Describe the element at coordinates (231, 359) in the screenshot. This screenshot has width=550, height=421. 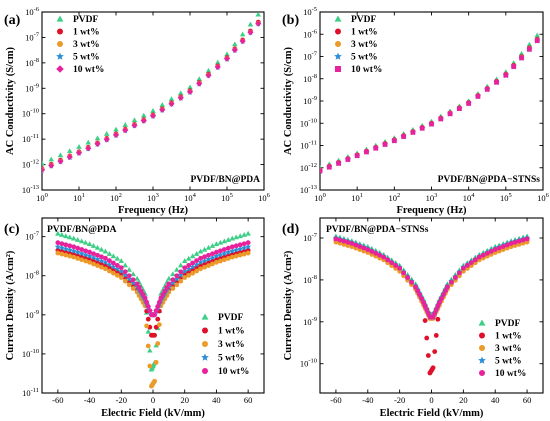
I see `legend-entry: 5 wt%` at that location.